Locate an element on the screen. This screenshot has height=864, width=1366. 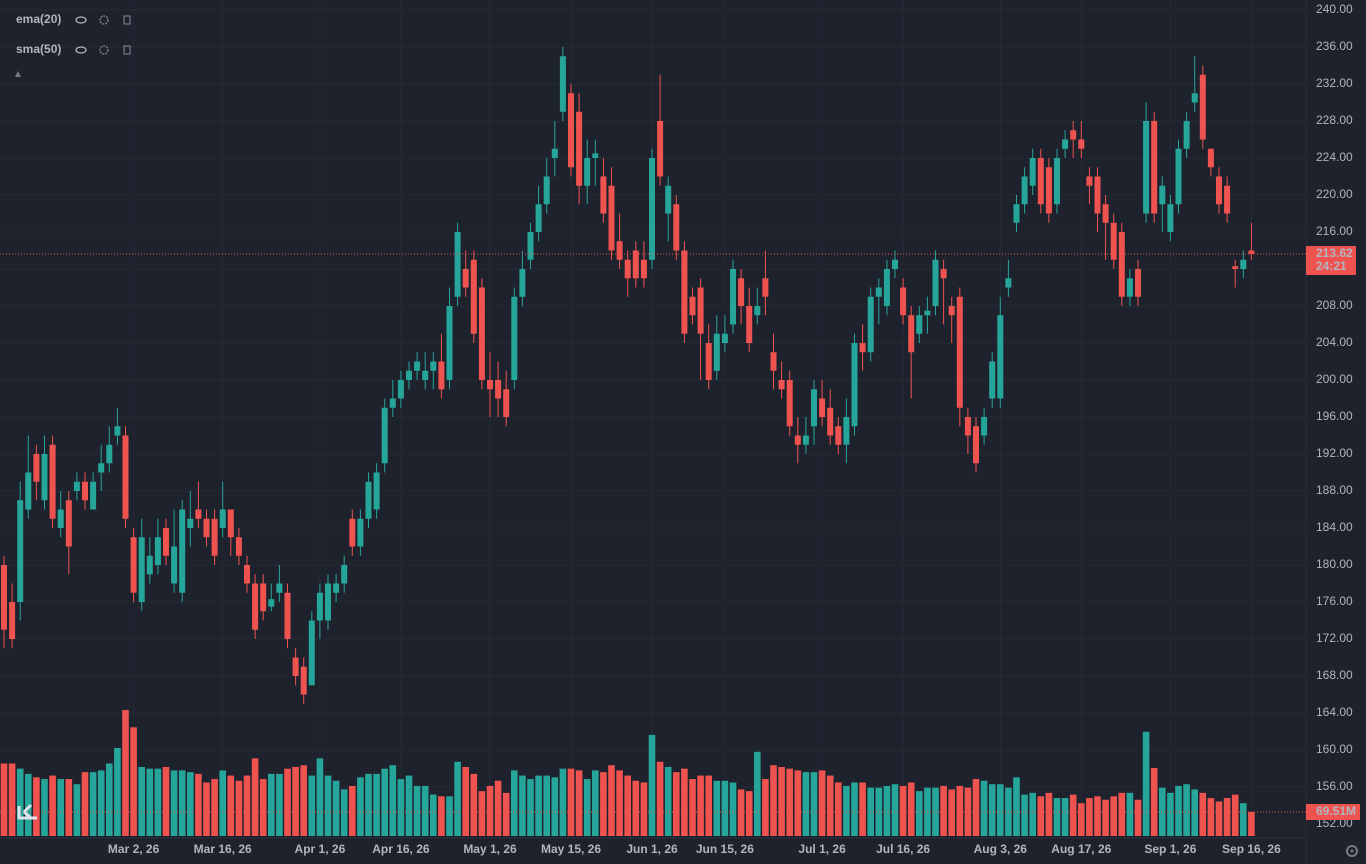
volume-pane is located at coordinates (627, 773).